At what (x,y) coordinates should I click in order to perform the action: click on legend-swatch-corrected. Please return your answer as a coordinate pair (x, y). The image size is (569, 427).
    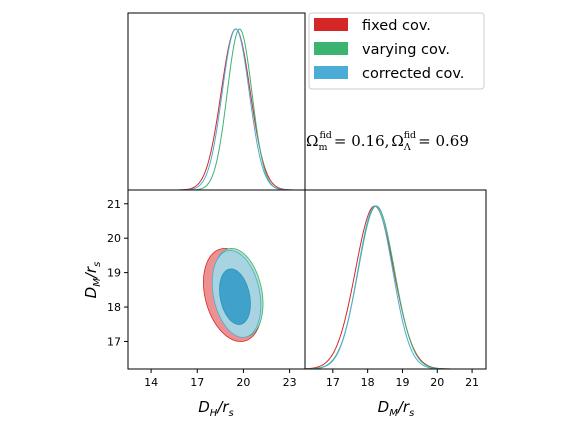
    Looking at the image, I should click on (331, 72).